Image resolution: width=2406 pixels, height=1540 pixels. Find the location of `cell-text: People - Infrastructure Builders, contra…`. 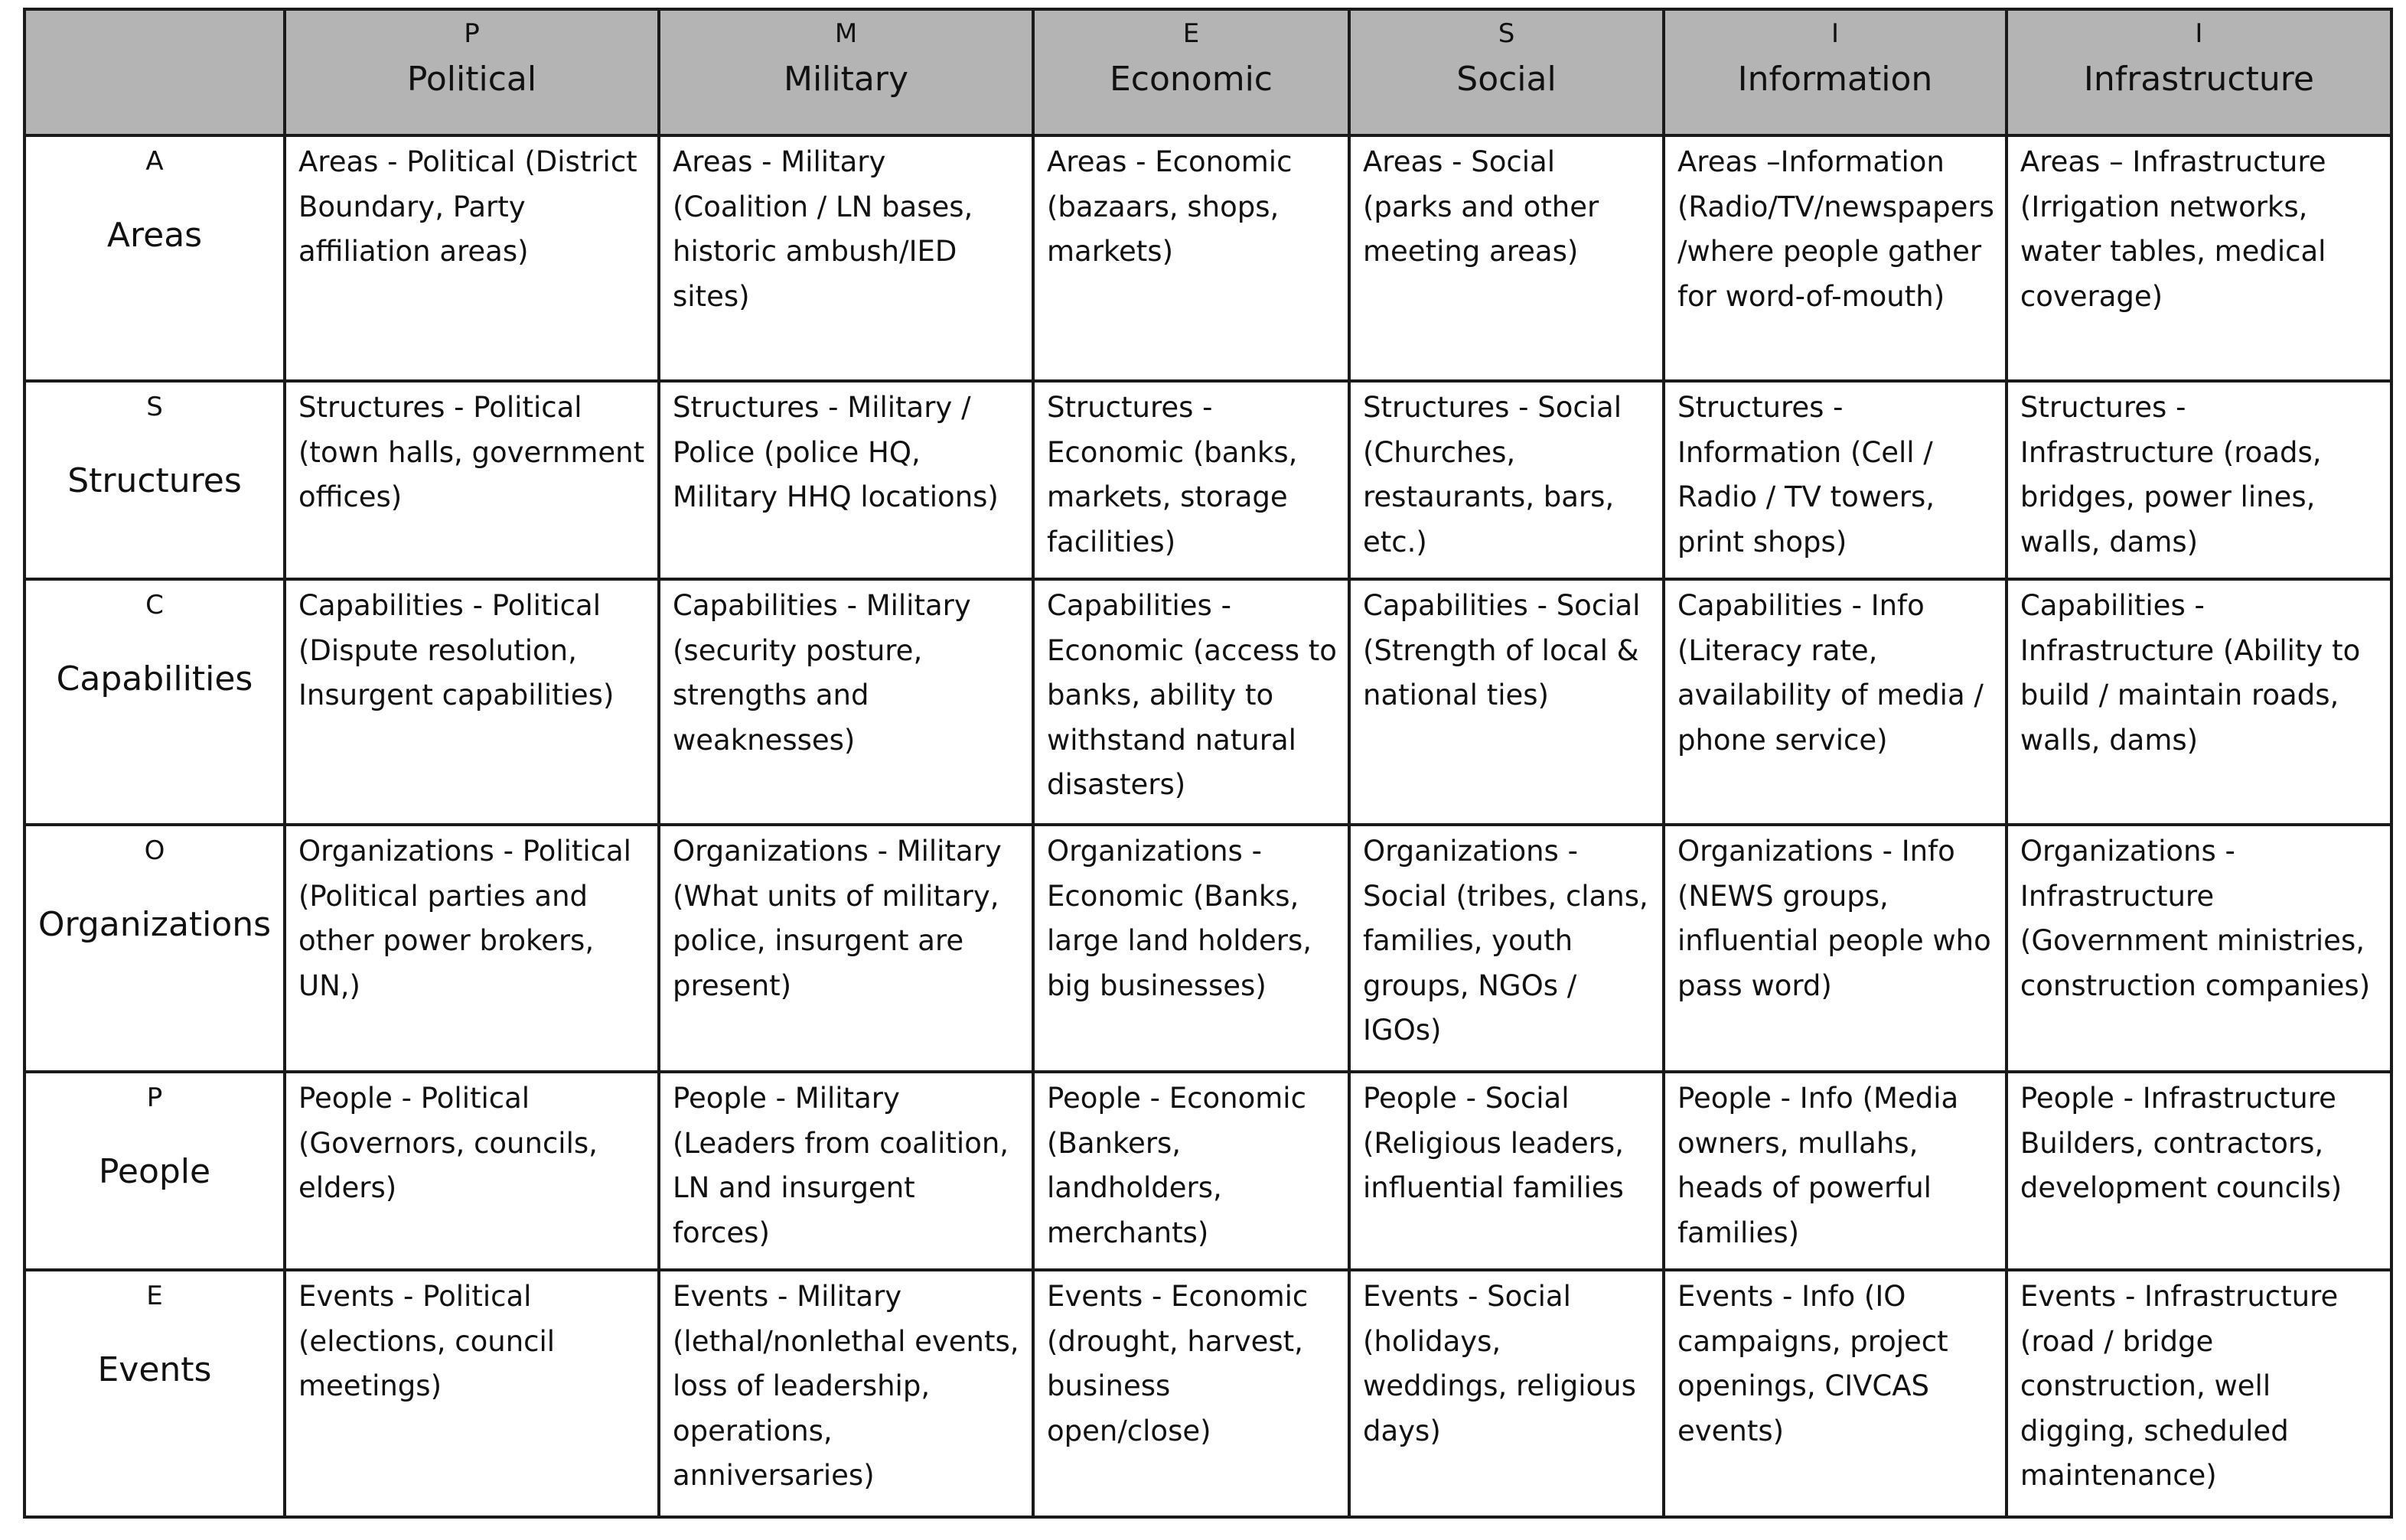

cell-text: People - Infrastructure Builders, contra… is located at coordinates (2181, 1143).